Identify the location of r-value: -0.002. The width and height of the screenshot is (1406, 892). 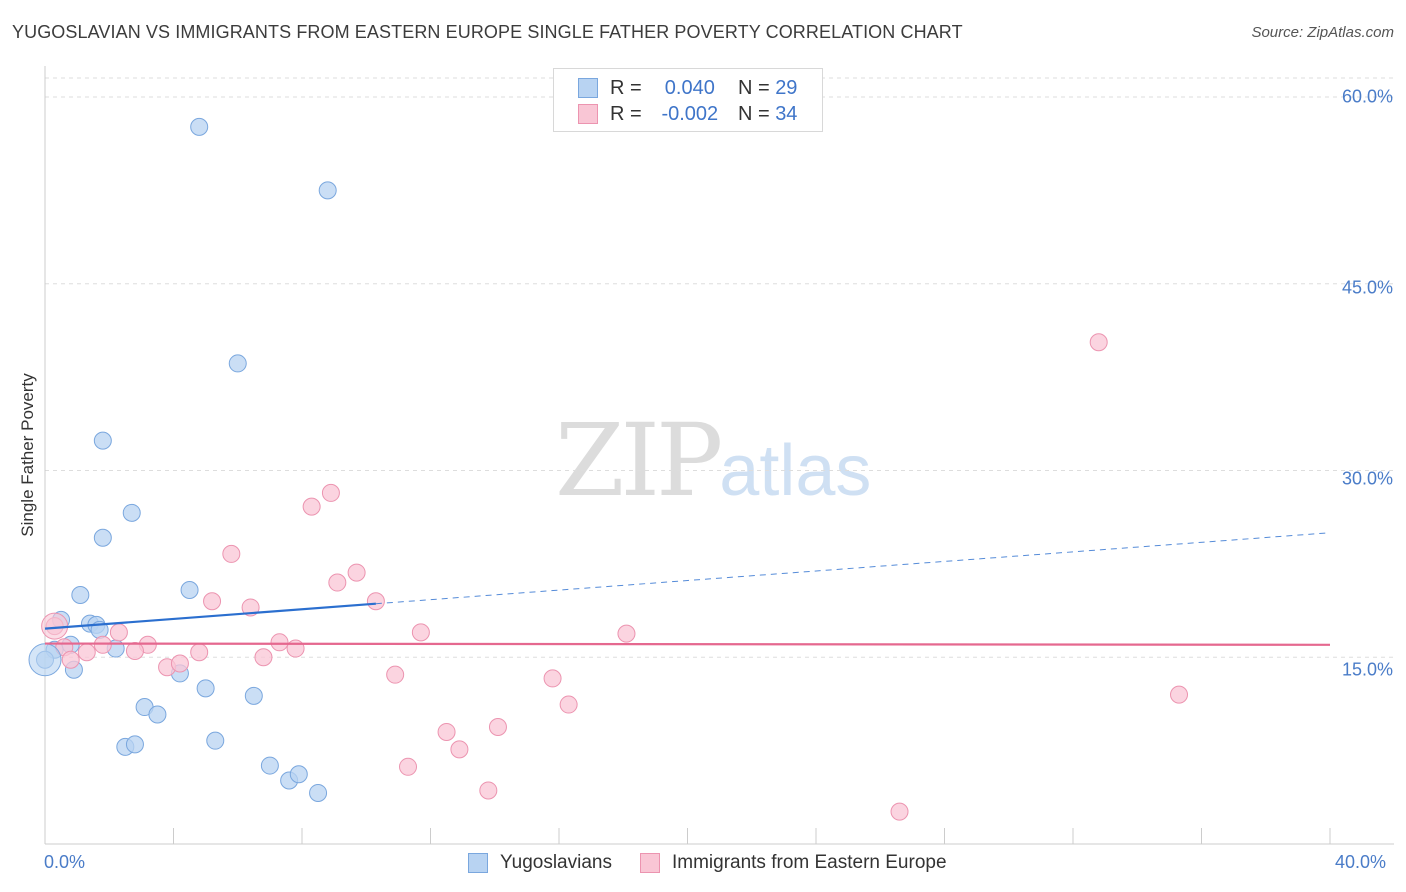
(690, 113).